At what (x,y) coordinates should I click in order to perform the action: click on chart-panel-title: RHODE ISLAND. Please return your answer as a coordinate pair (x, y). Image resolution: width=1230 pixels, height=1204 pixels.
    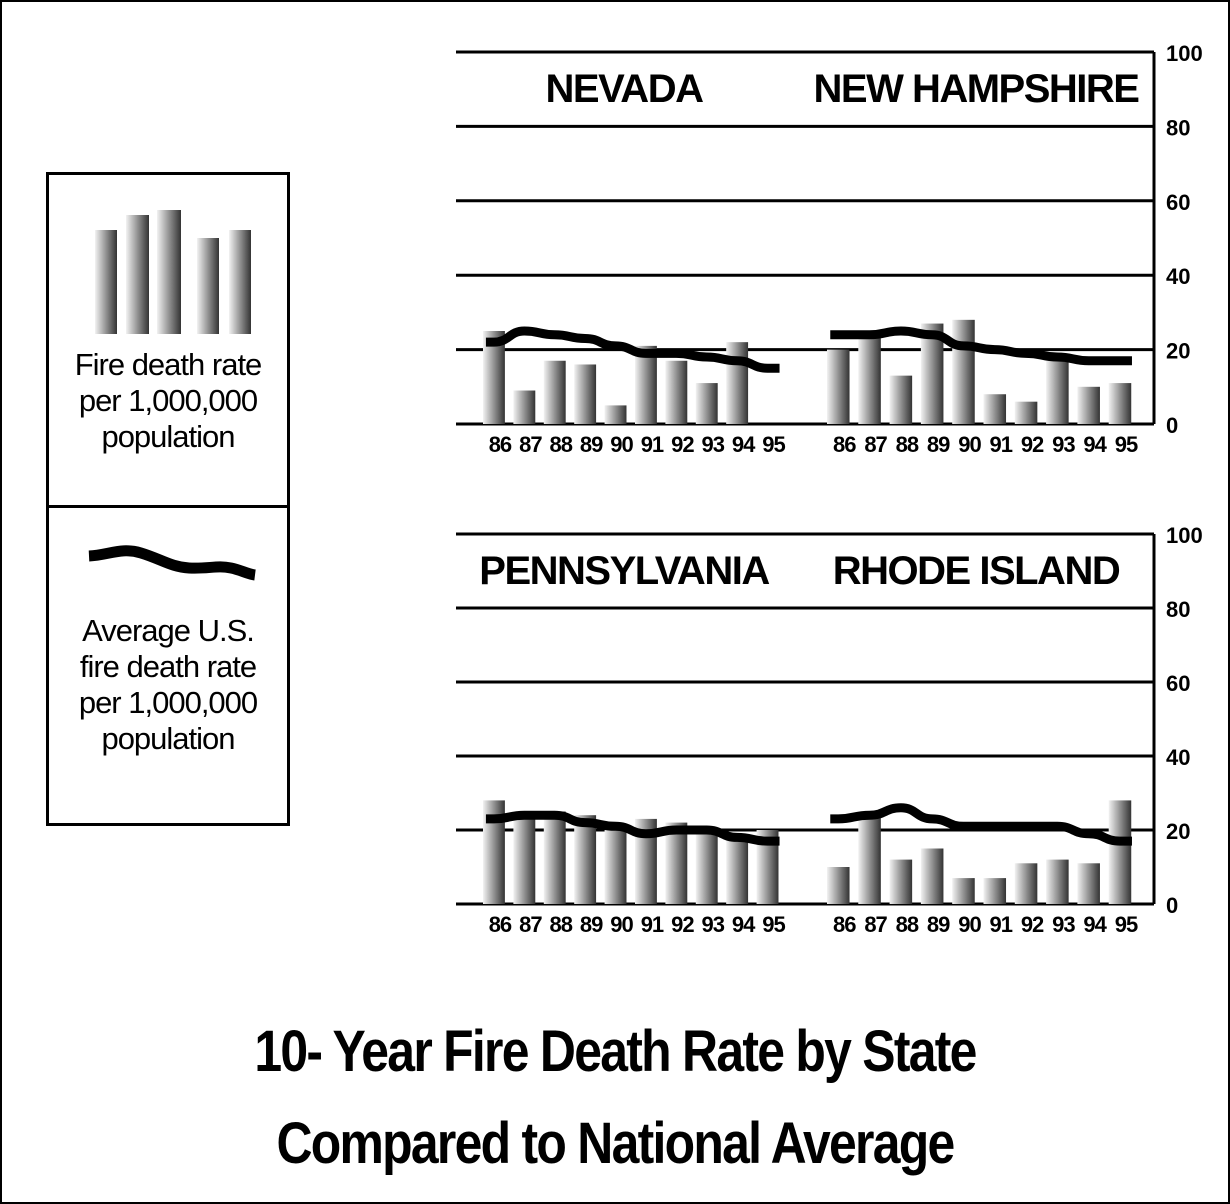
    Looking at the image, I should click on (976, 571).